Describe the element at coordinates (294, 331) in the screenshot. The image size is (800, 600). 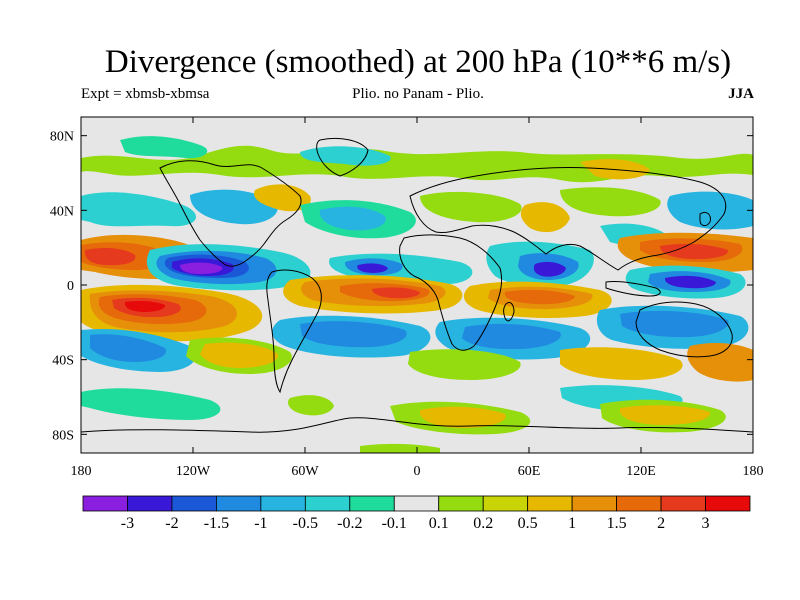
I see `coastline-south-america` at that location.